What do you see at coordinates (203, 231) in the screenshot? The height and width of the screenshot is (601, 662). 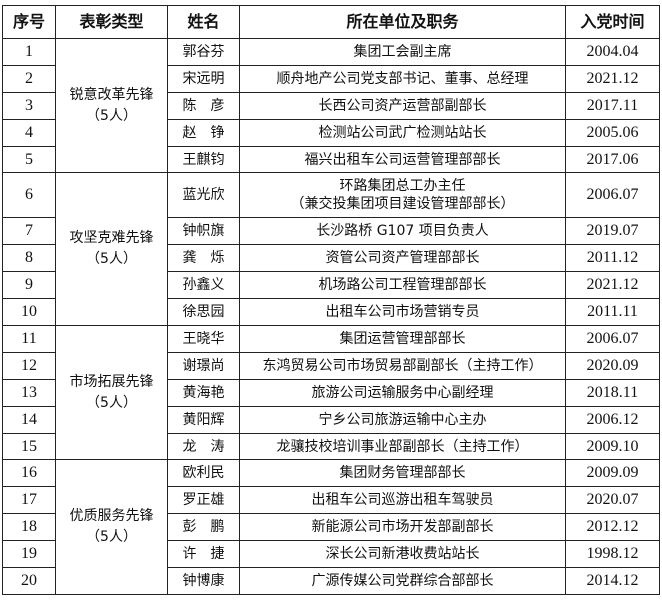 I see `person-name: 钟帜旗` at bounding box center [203, 231].